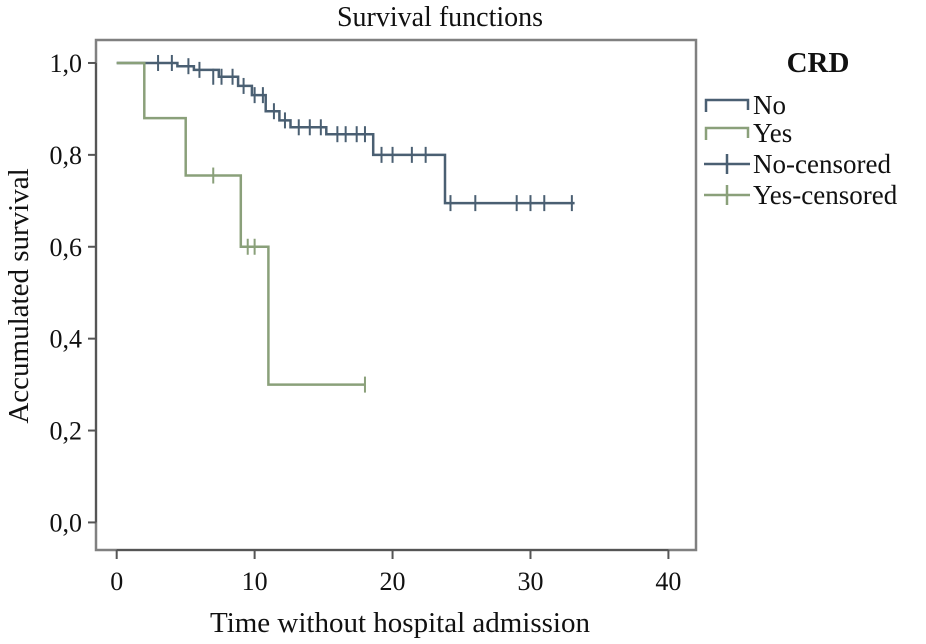  Describe the element at coordinates (19, 295) in the screenshot. I see `y-axis-label: Accumulated survival` at that location.